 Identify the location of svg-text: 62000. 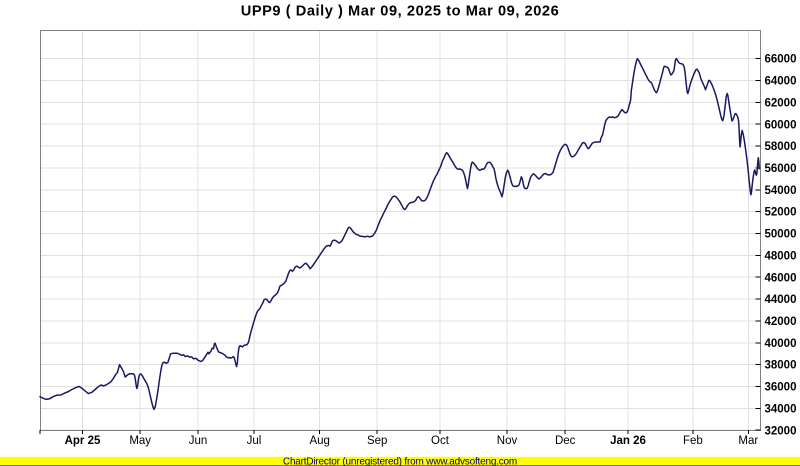
(781, 103).